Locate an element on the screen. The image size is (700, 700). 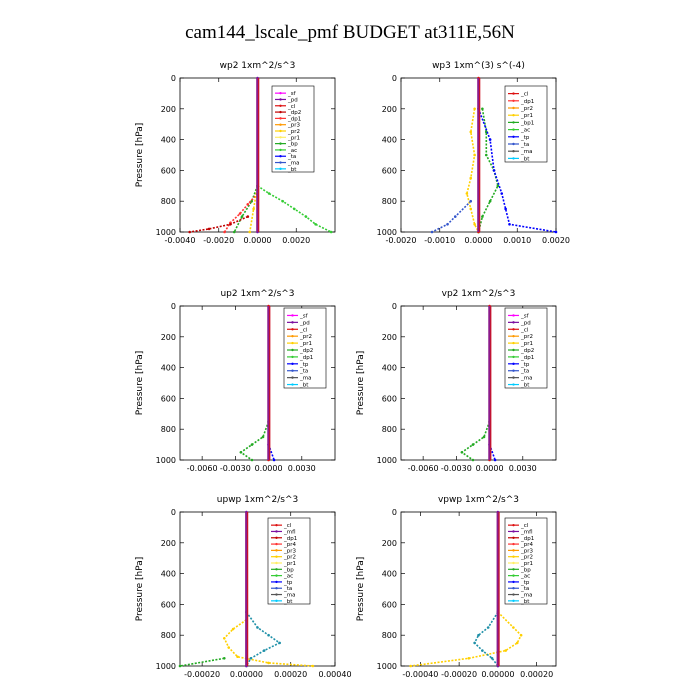
y-tick-label: 400 is located at coordinates (168, 140).